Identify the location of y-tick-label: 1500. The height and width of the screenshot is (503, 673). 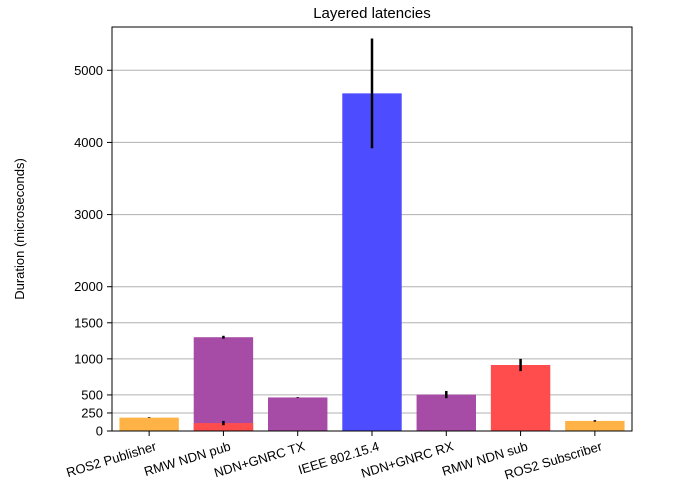
(88, 322).